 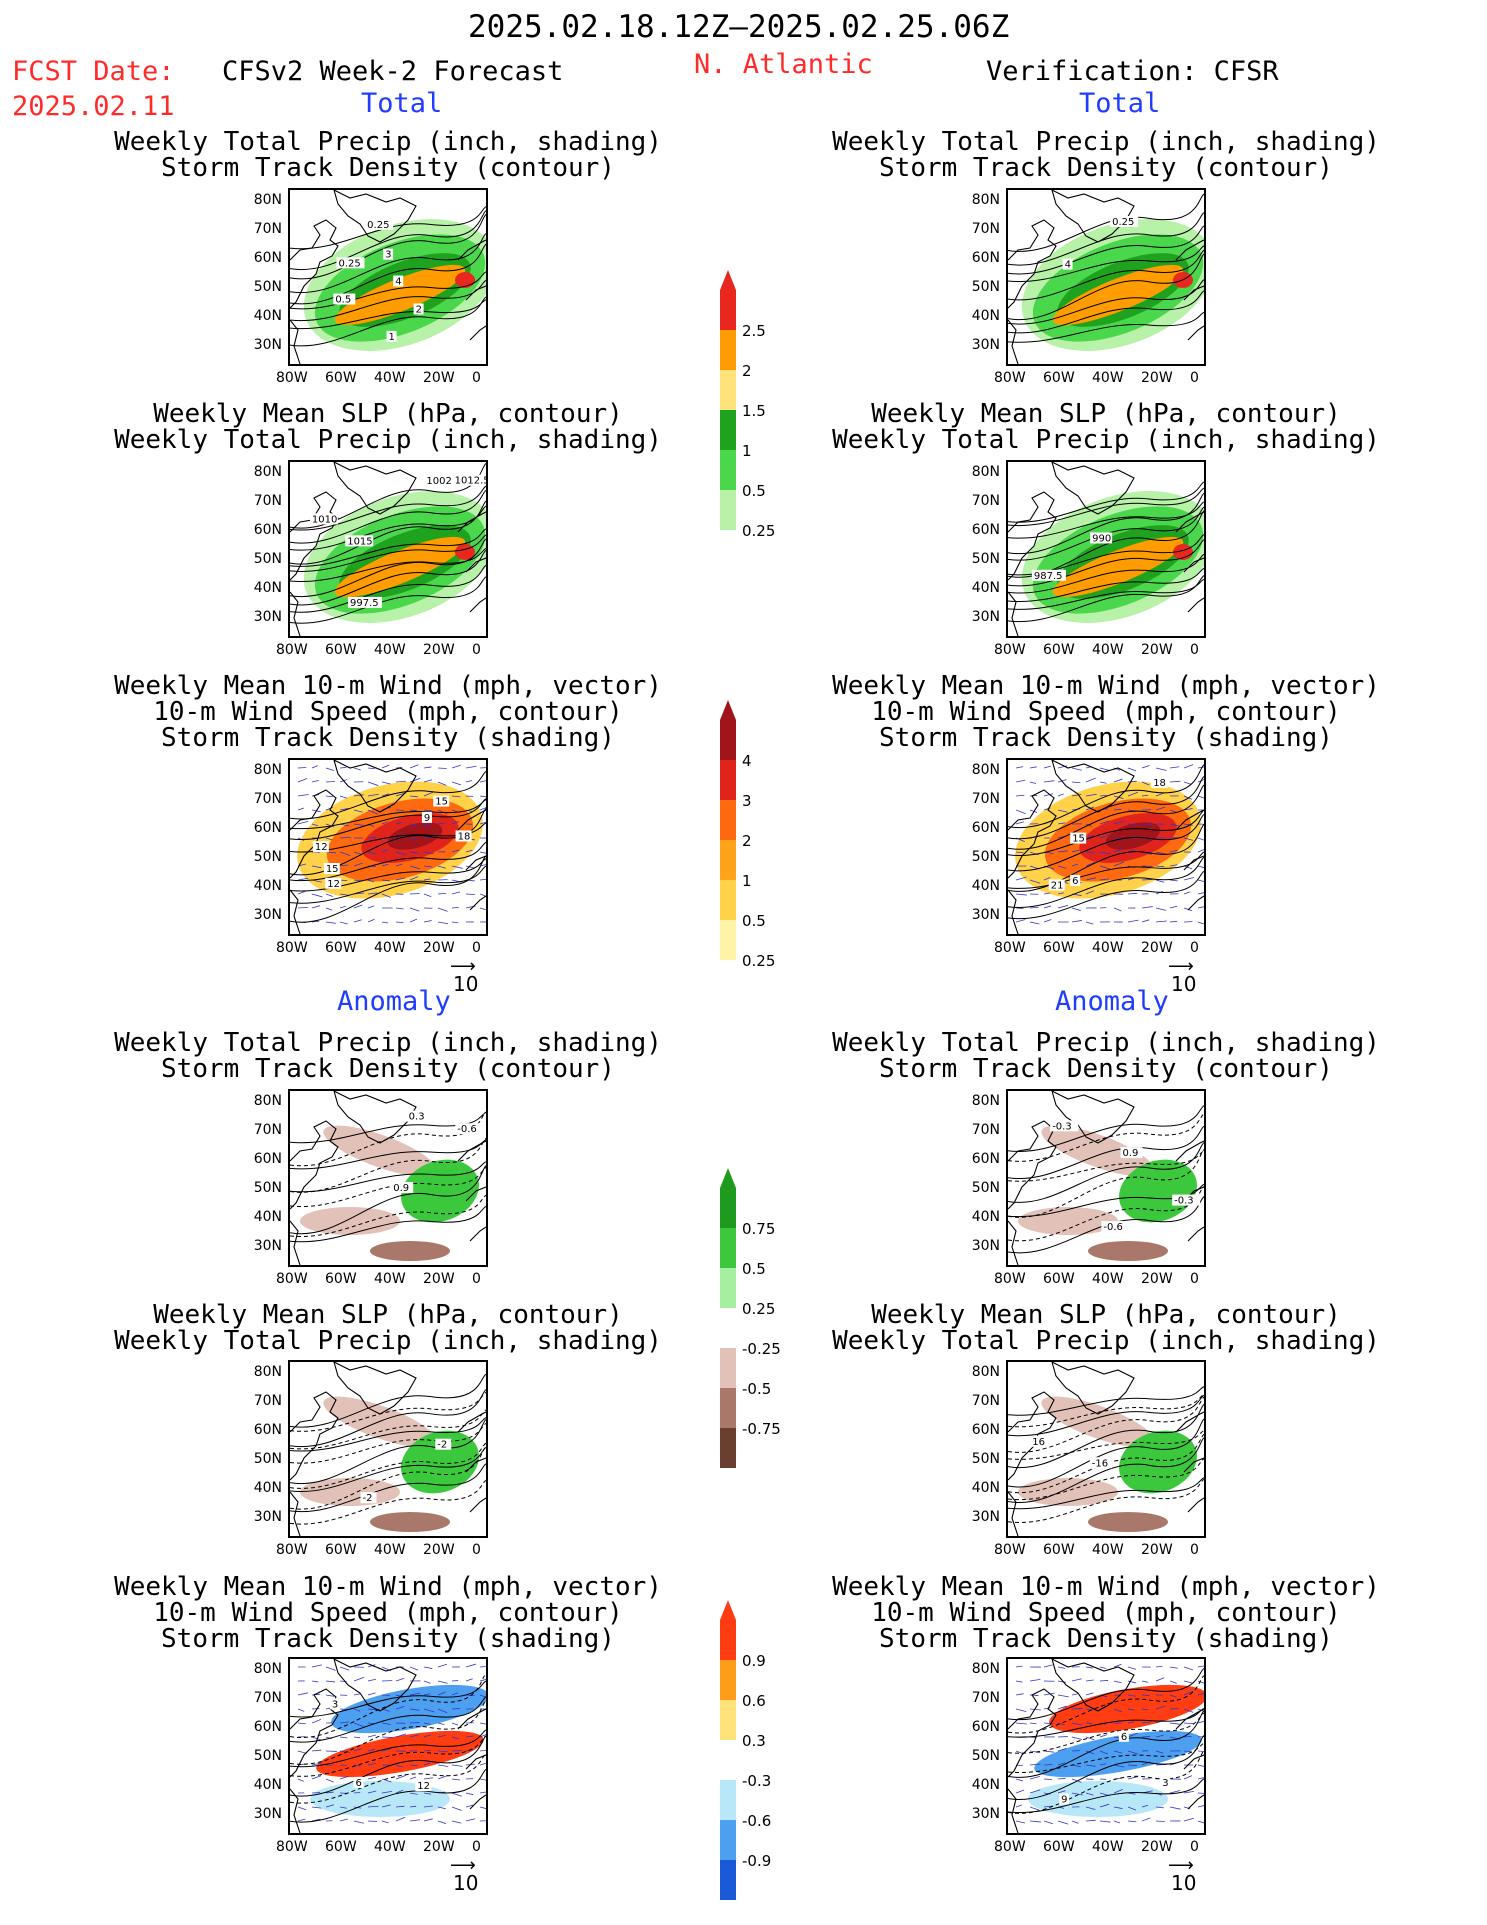 What do you see at coordinates (417, 1117) in the screenshot?
I see `contour-label: 0.3` at bounding box center [417, 1117].